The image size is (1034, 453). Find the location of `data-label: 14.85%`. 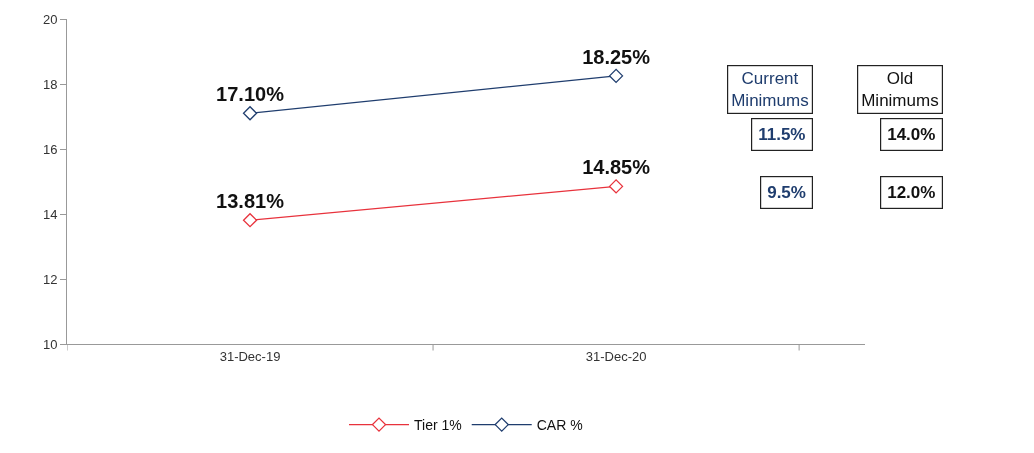

data-label: 14.85% is located at coordinates (616, 167).